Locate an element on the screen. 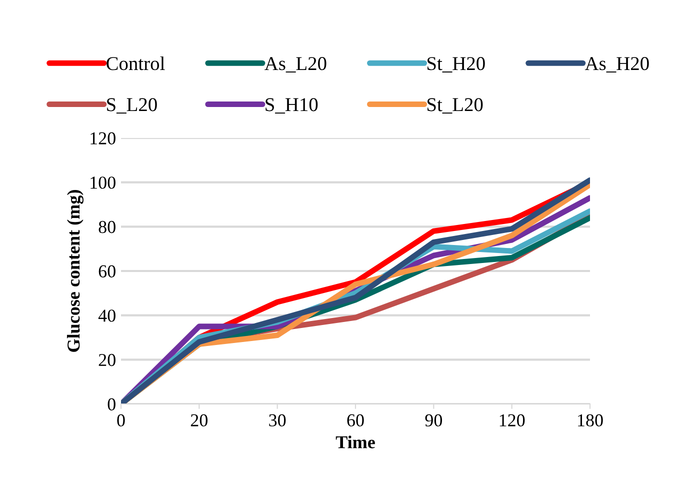  legend-label: St_L20 is located at coordinates (455, 106).